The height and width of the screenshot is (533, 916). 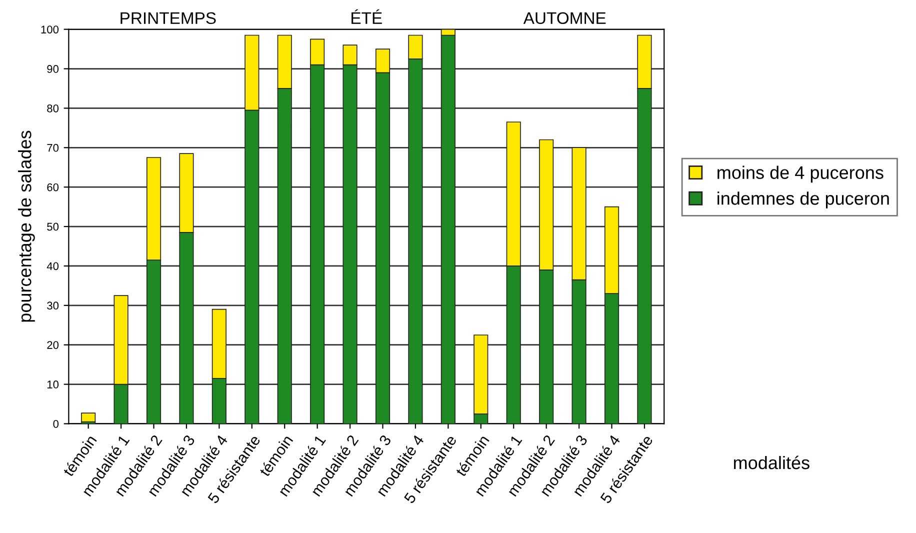 What do you see at coordinates (26, 226) in the screenshot?
I see `y-axis-title: pourcentage de salades` at bounding box center [26, 226].